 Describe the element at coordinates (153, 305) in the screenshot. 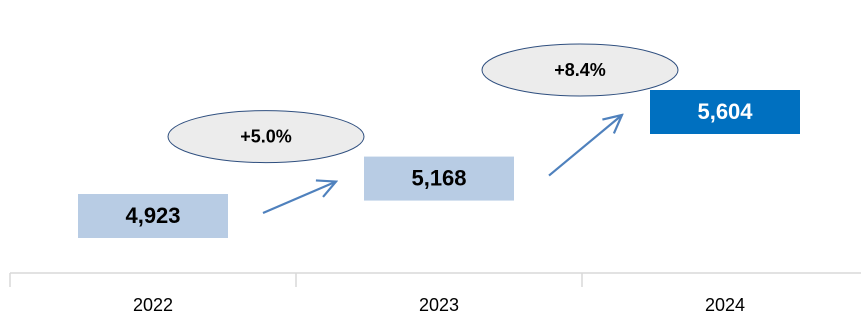

I see `category-label-2022: 2022` at that location.